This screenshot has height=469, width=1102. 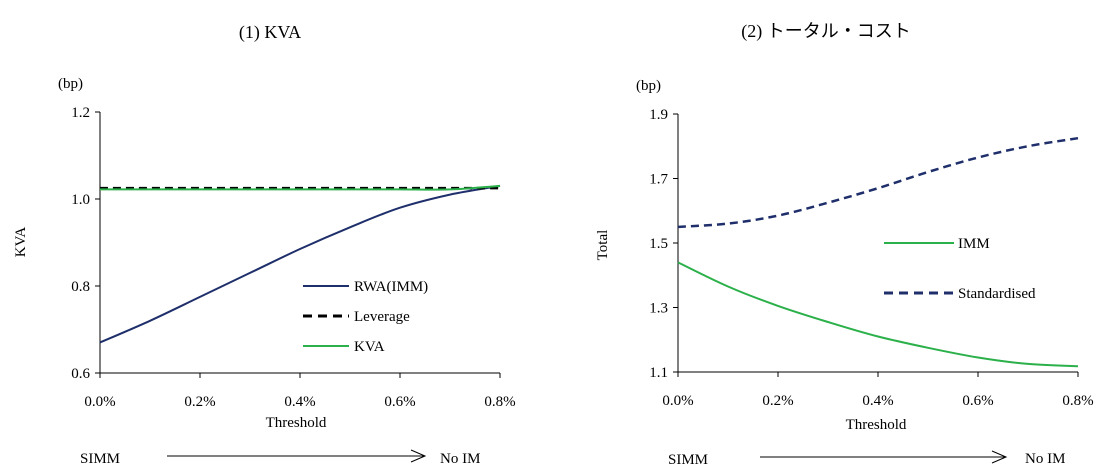 I want to click on series-line-rwa-imm-, so click(x=300, y=264).